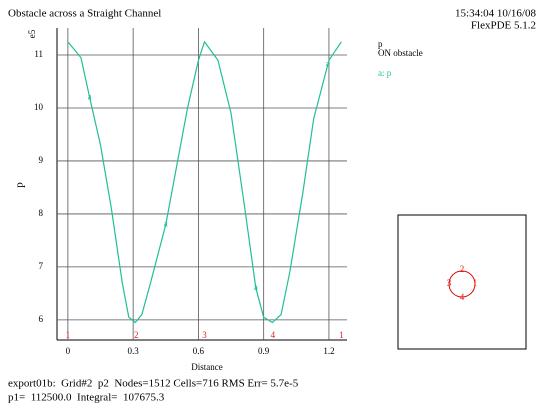  What do you see at coordinates (273, 335) in the screenshot?
I see `boundary-point-label: 4` at bounding box center [273, 335].